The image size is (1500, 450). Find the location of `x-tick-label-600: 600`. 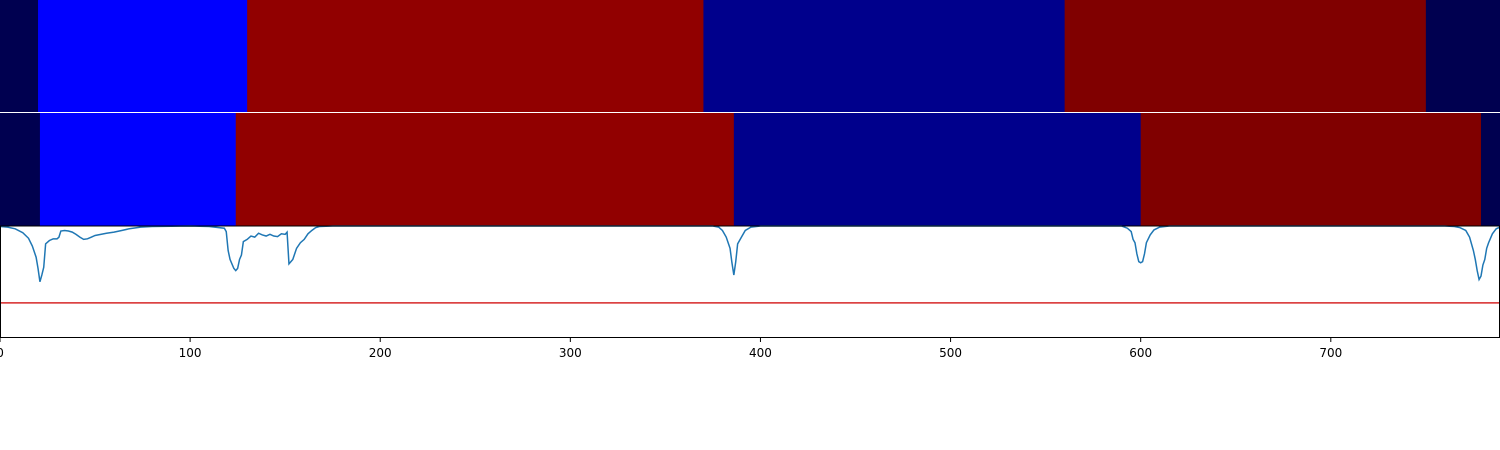

x-tick-label-600: 600 is located at coordinates (1140, 353).